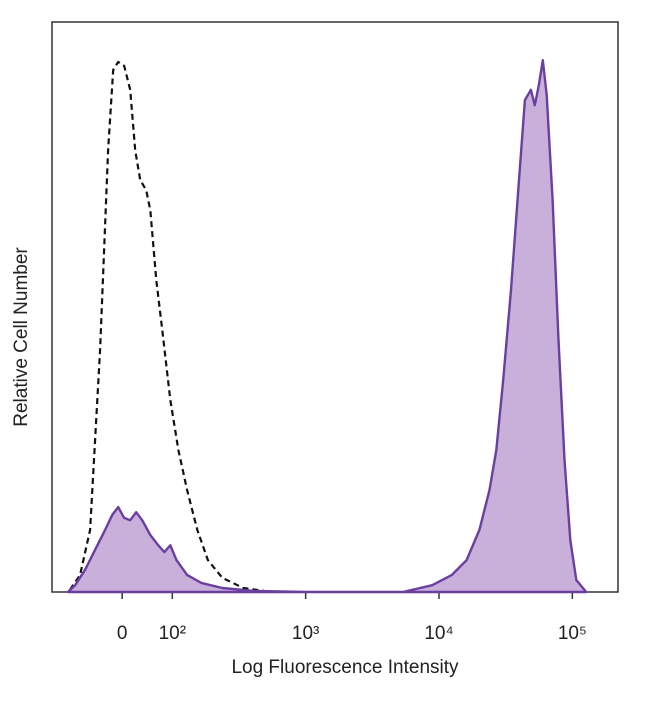  Describe the element at coordinates (172, 633) in the screenshot. I see `x-tick-label: 10²` at that location.